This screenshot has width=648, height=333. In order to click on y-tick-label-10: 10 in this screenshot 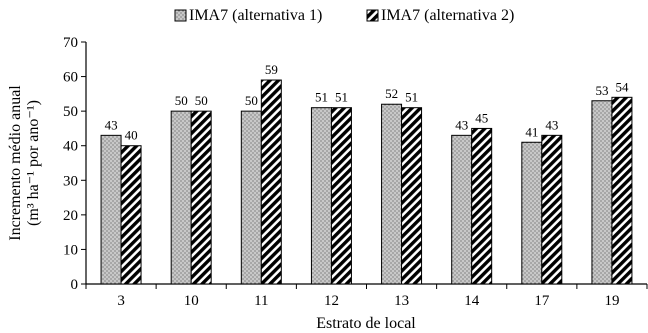, I will do `click(70, 250)`.